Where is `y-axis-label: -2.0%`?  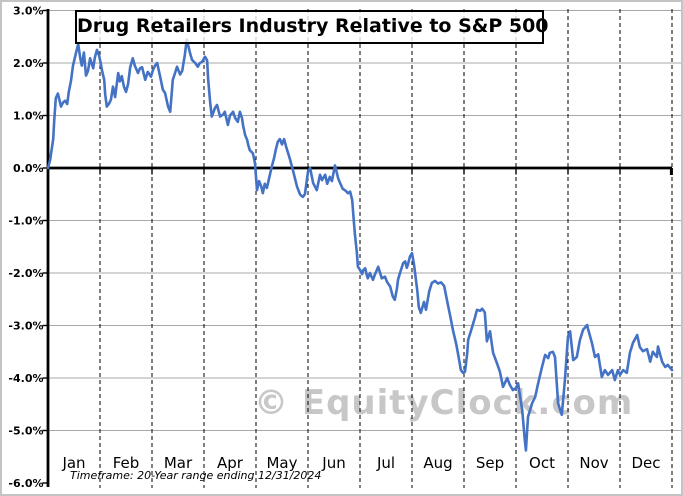 y-axis-label: -2.0% is located at coordinates (25, 273).